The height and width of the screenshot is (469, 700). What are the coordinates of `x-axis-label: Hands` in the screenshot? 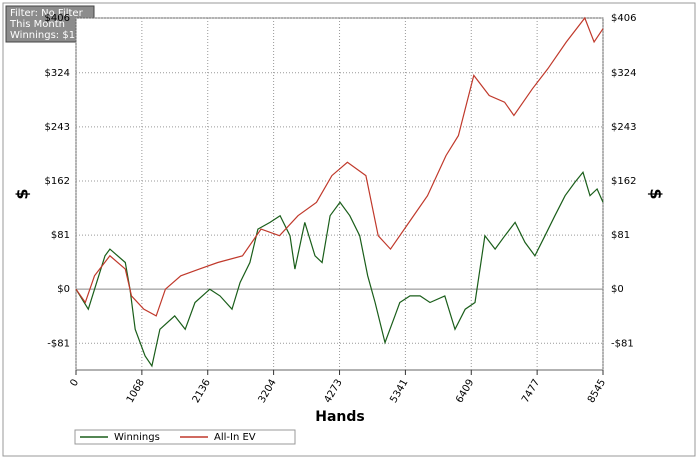 It's located at (340, 417).